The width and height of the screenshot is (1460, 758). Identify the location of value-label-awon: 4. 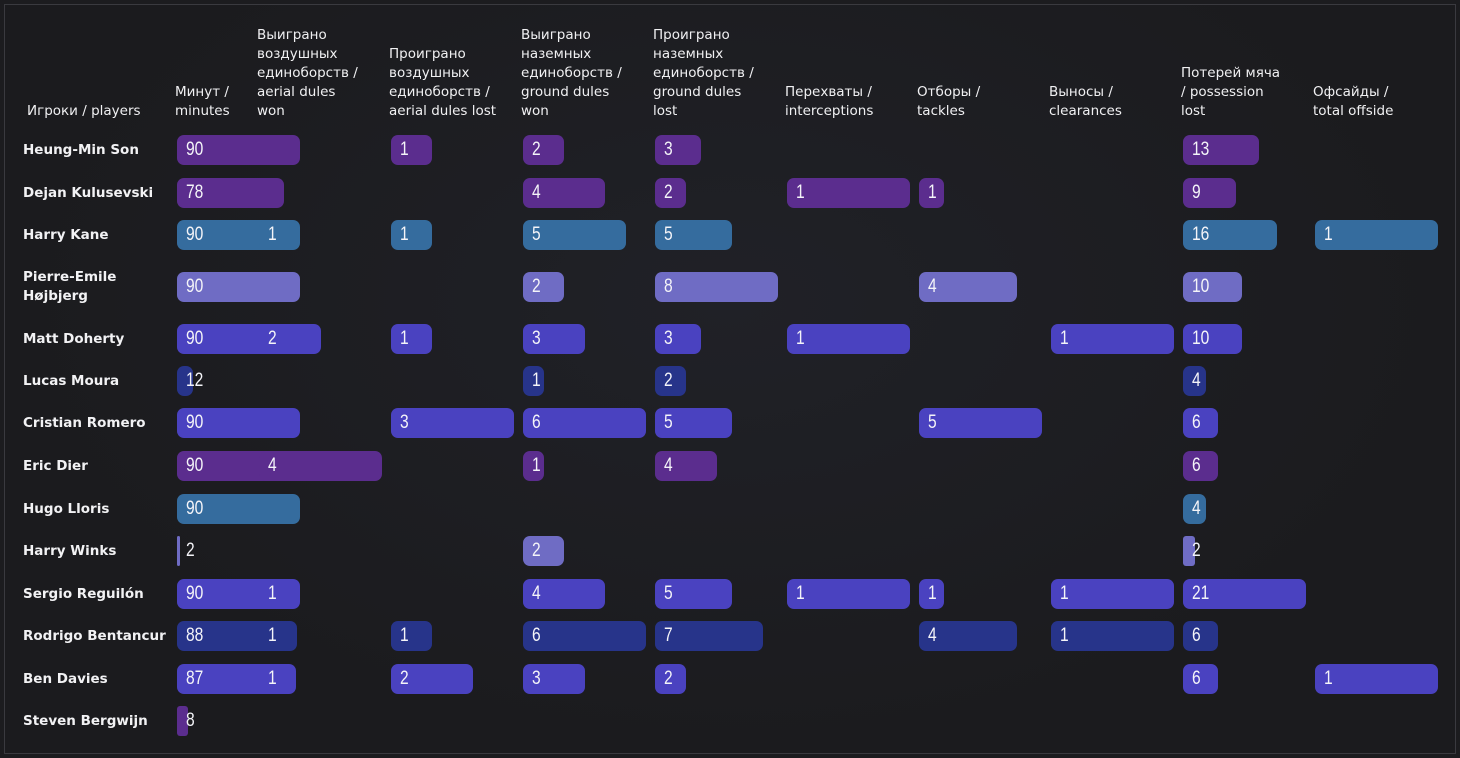
(272, 465).